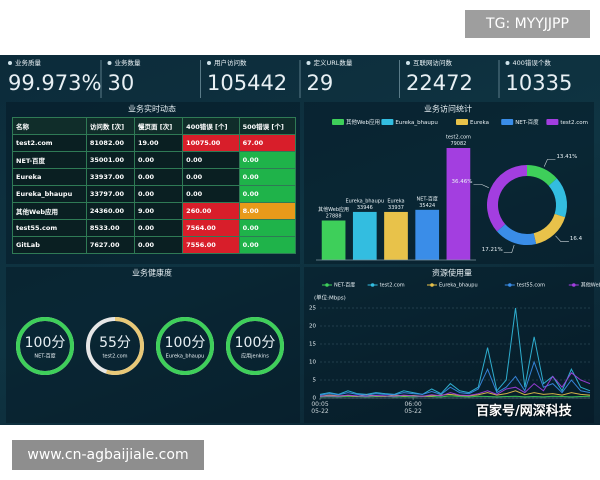  What do you see at coordinates (49, 143) in the screenshot?
I see `table-cell: test2.com` at bounding box center [49, 143].